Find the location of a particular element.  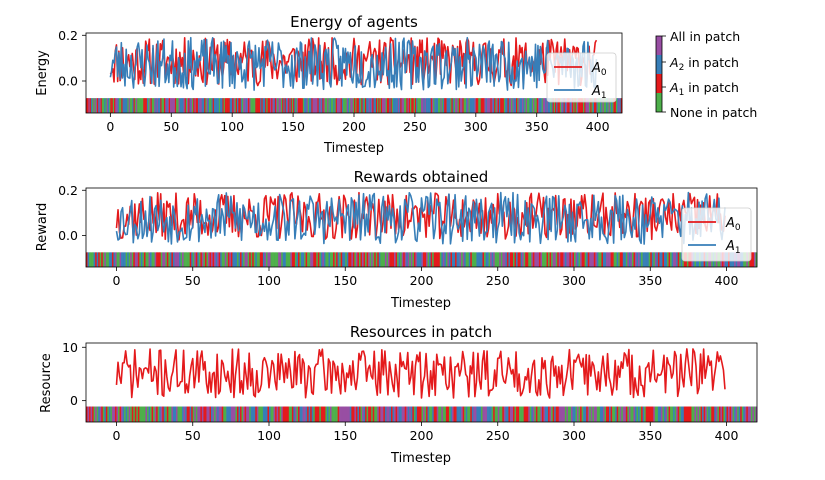

reward-patch-stripe is located at coordinates (422, 259).